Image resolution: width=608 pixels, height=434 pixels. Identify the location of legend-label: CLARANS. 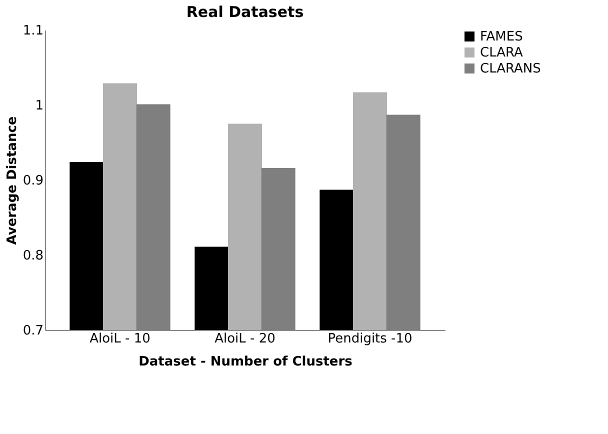
(510, 69).